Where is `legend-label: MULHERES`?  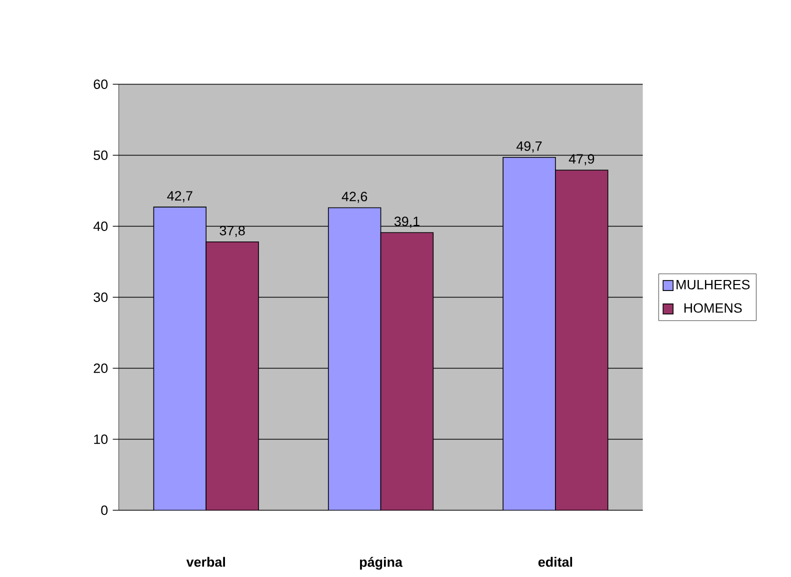 legend-label: MULHERES is located at coordinates (713, 285).